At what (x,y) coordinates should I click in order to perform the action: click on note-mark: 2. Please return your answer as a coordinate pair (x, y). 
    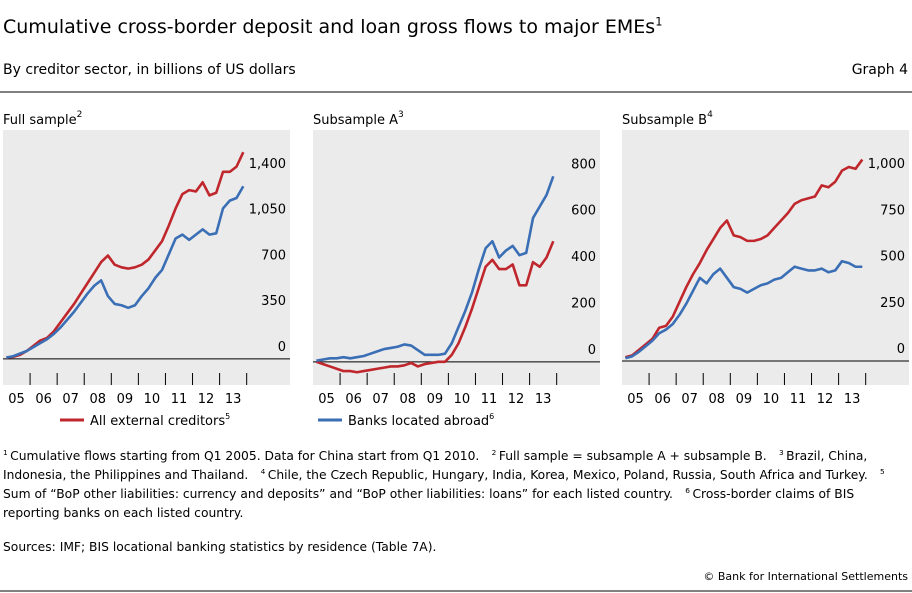
    Looking at the image, I should click on (494, 452).